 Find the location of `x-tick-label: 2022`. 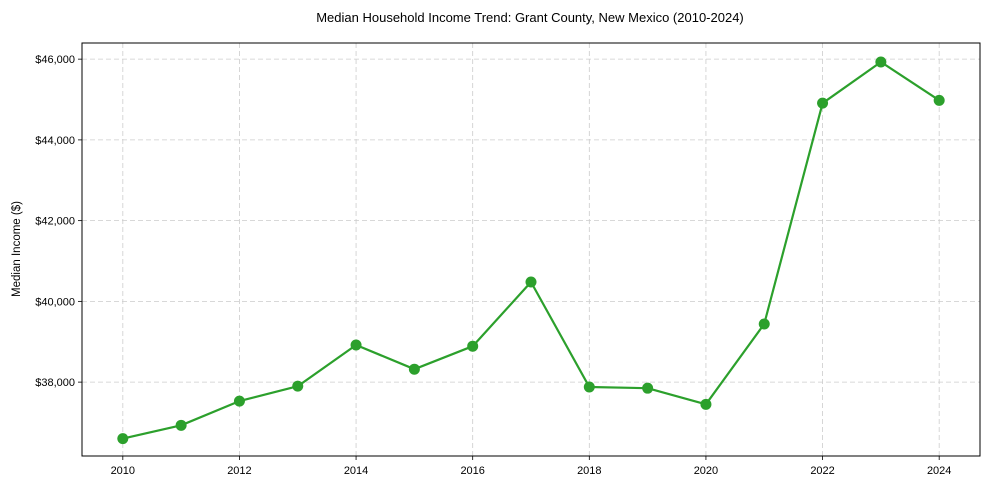

x-tick-label: 2022 is located at coordinates (822, 471).